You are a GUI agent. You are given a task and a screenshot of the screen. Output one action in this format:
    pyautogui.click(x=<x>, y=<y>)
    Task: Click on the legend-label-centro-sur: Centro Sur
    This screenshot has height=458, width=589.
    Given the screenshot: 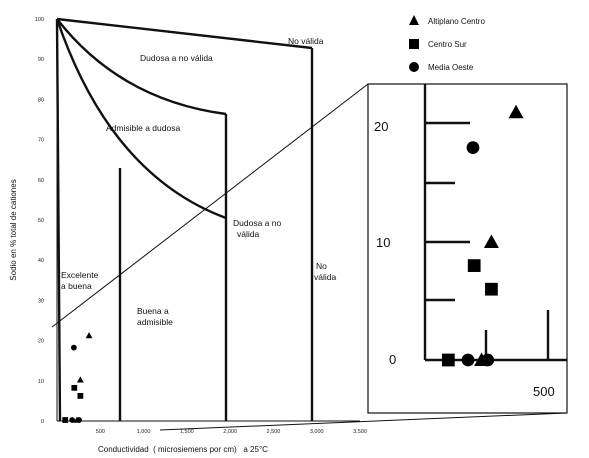 What is the action you would take?
    pyautogui.click(x=447, y=44)
    